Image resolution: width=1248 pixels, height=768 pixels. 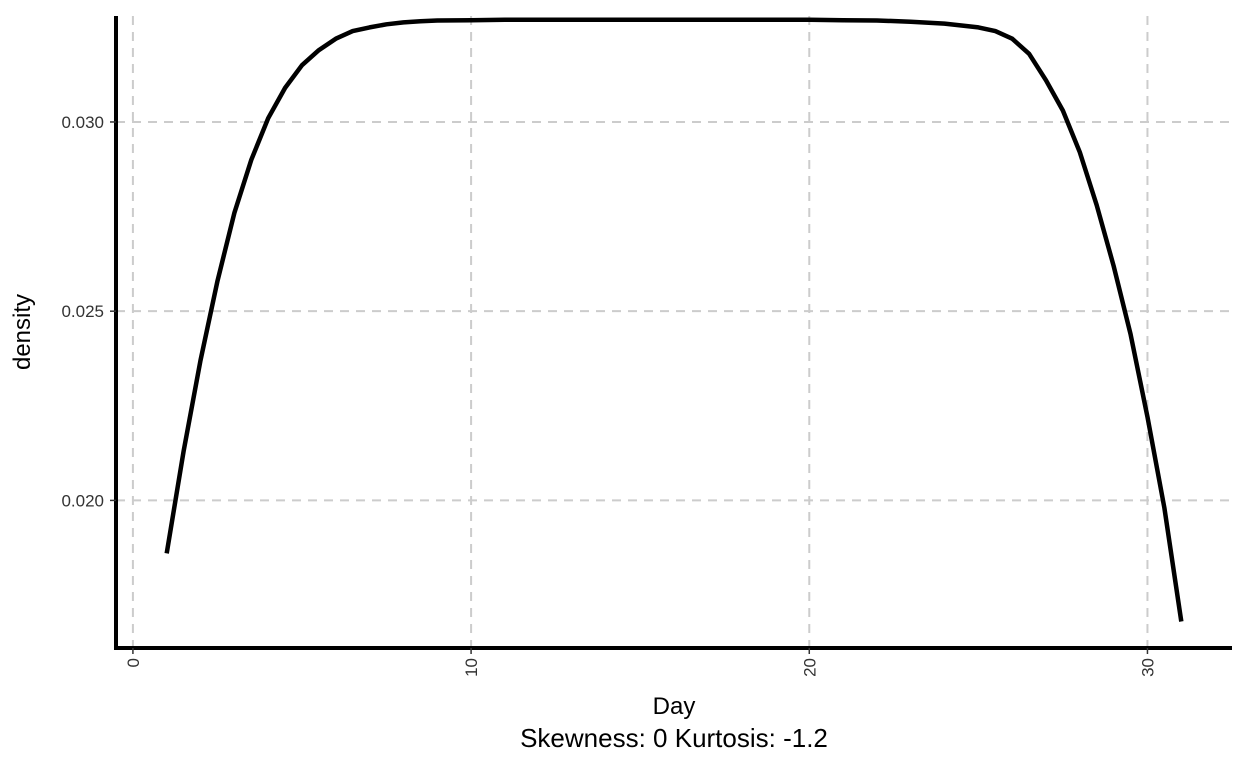 What do you see at coordinates (471, 667) in the screenshot?
I see `x-tick-label: 10` at bounding box center [471, 667].